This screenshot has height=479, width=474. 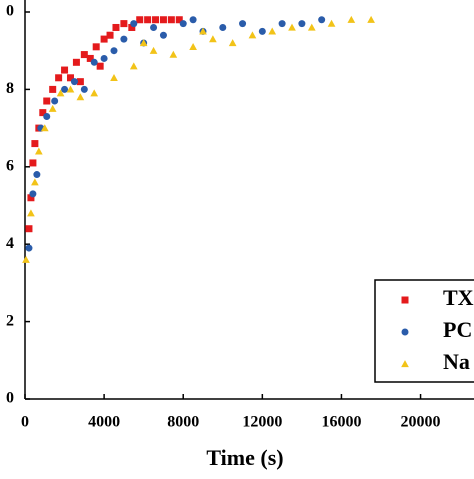 What do you see at coordinates (244, 457) in the screenshot?
I see `x-axis-label: Time (s)` at bounding box center [244, 457].